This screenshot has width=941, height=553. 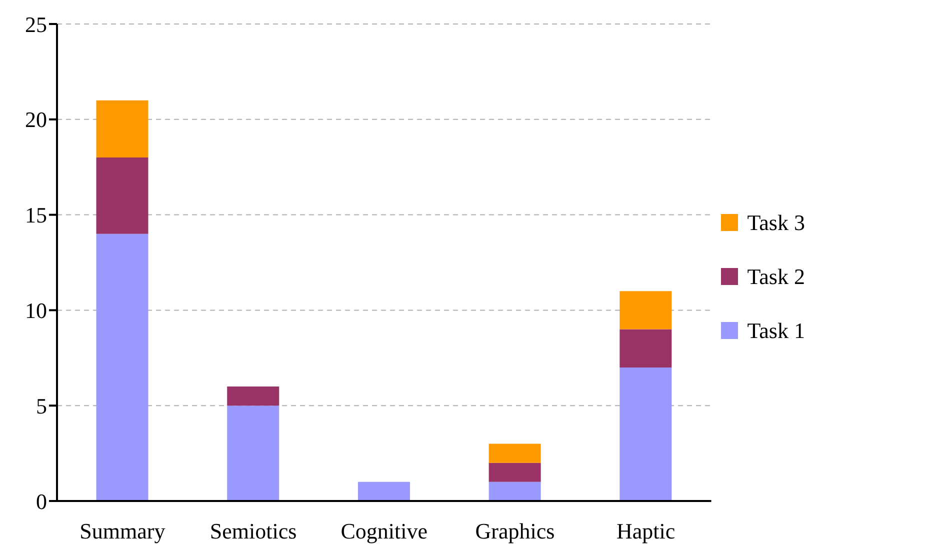 What do you see at coordinates (36, 215) in the screenshot?
I see `y-tick-label: 15` at bounding box center [36, 215].